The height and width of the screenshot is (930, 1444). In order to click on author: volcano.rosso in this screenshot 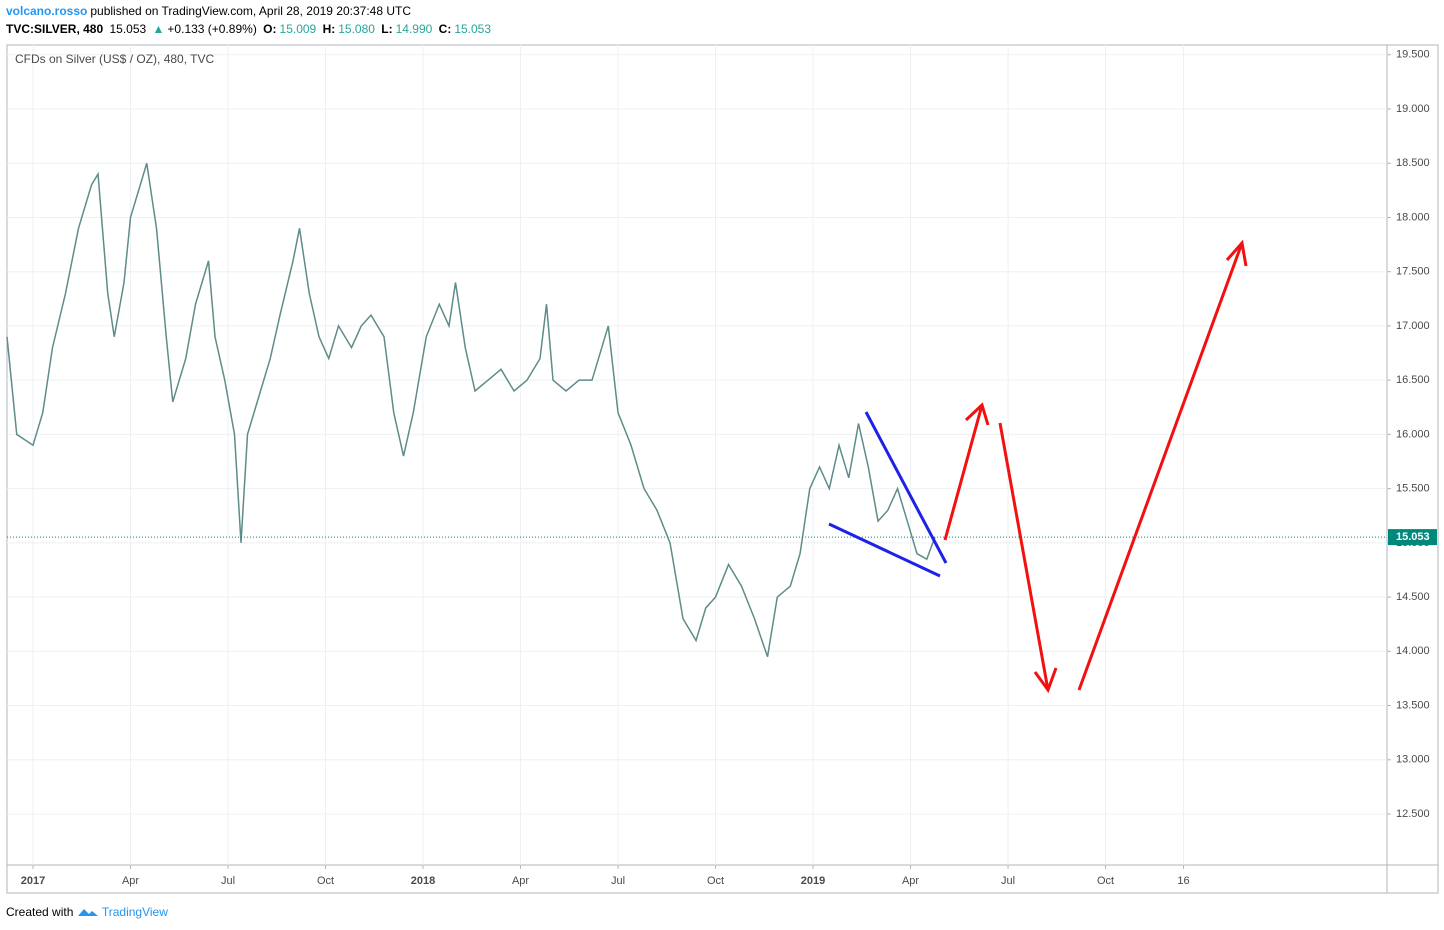, I will do `click(47, 11)`.